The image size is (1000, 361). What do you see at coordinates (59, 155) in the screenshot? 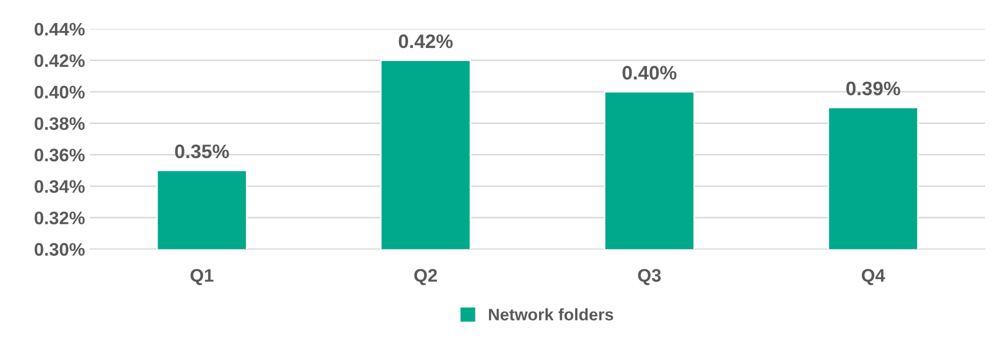
I see `y-tick-label: 0.36%` at bounding box center [59, 155].